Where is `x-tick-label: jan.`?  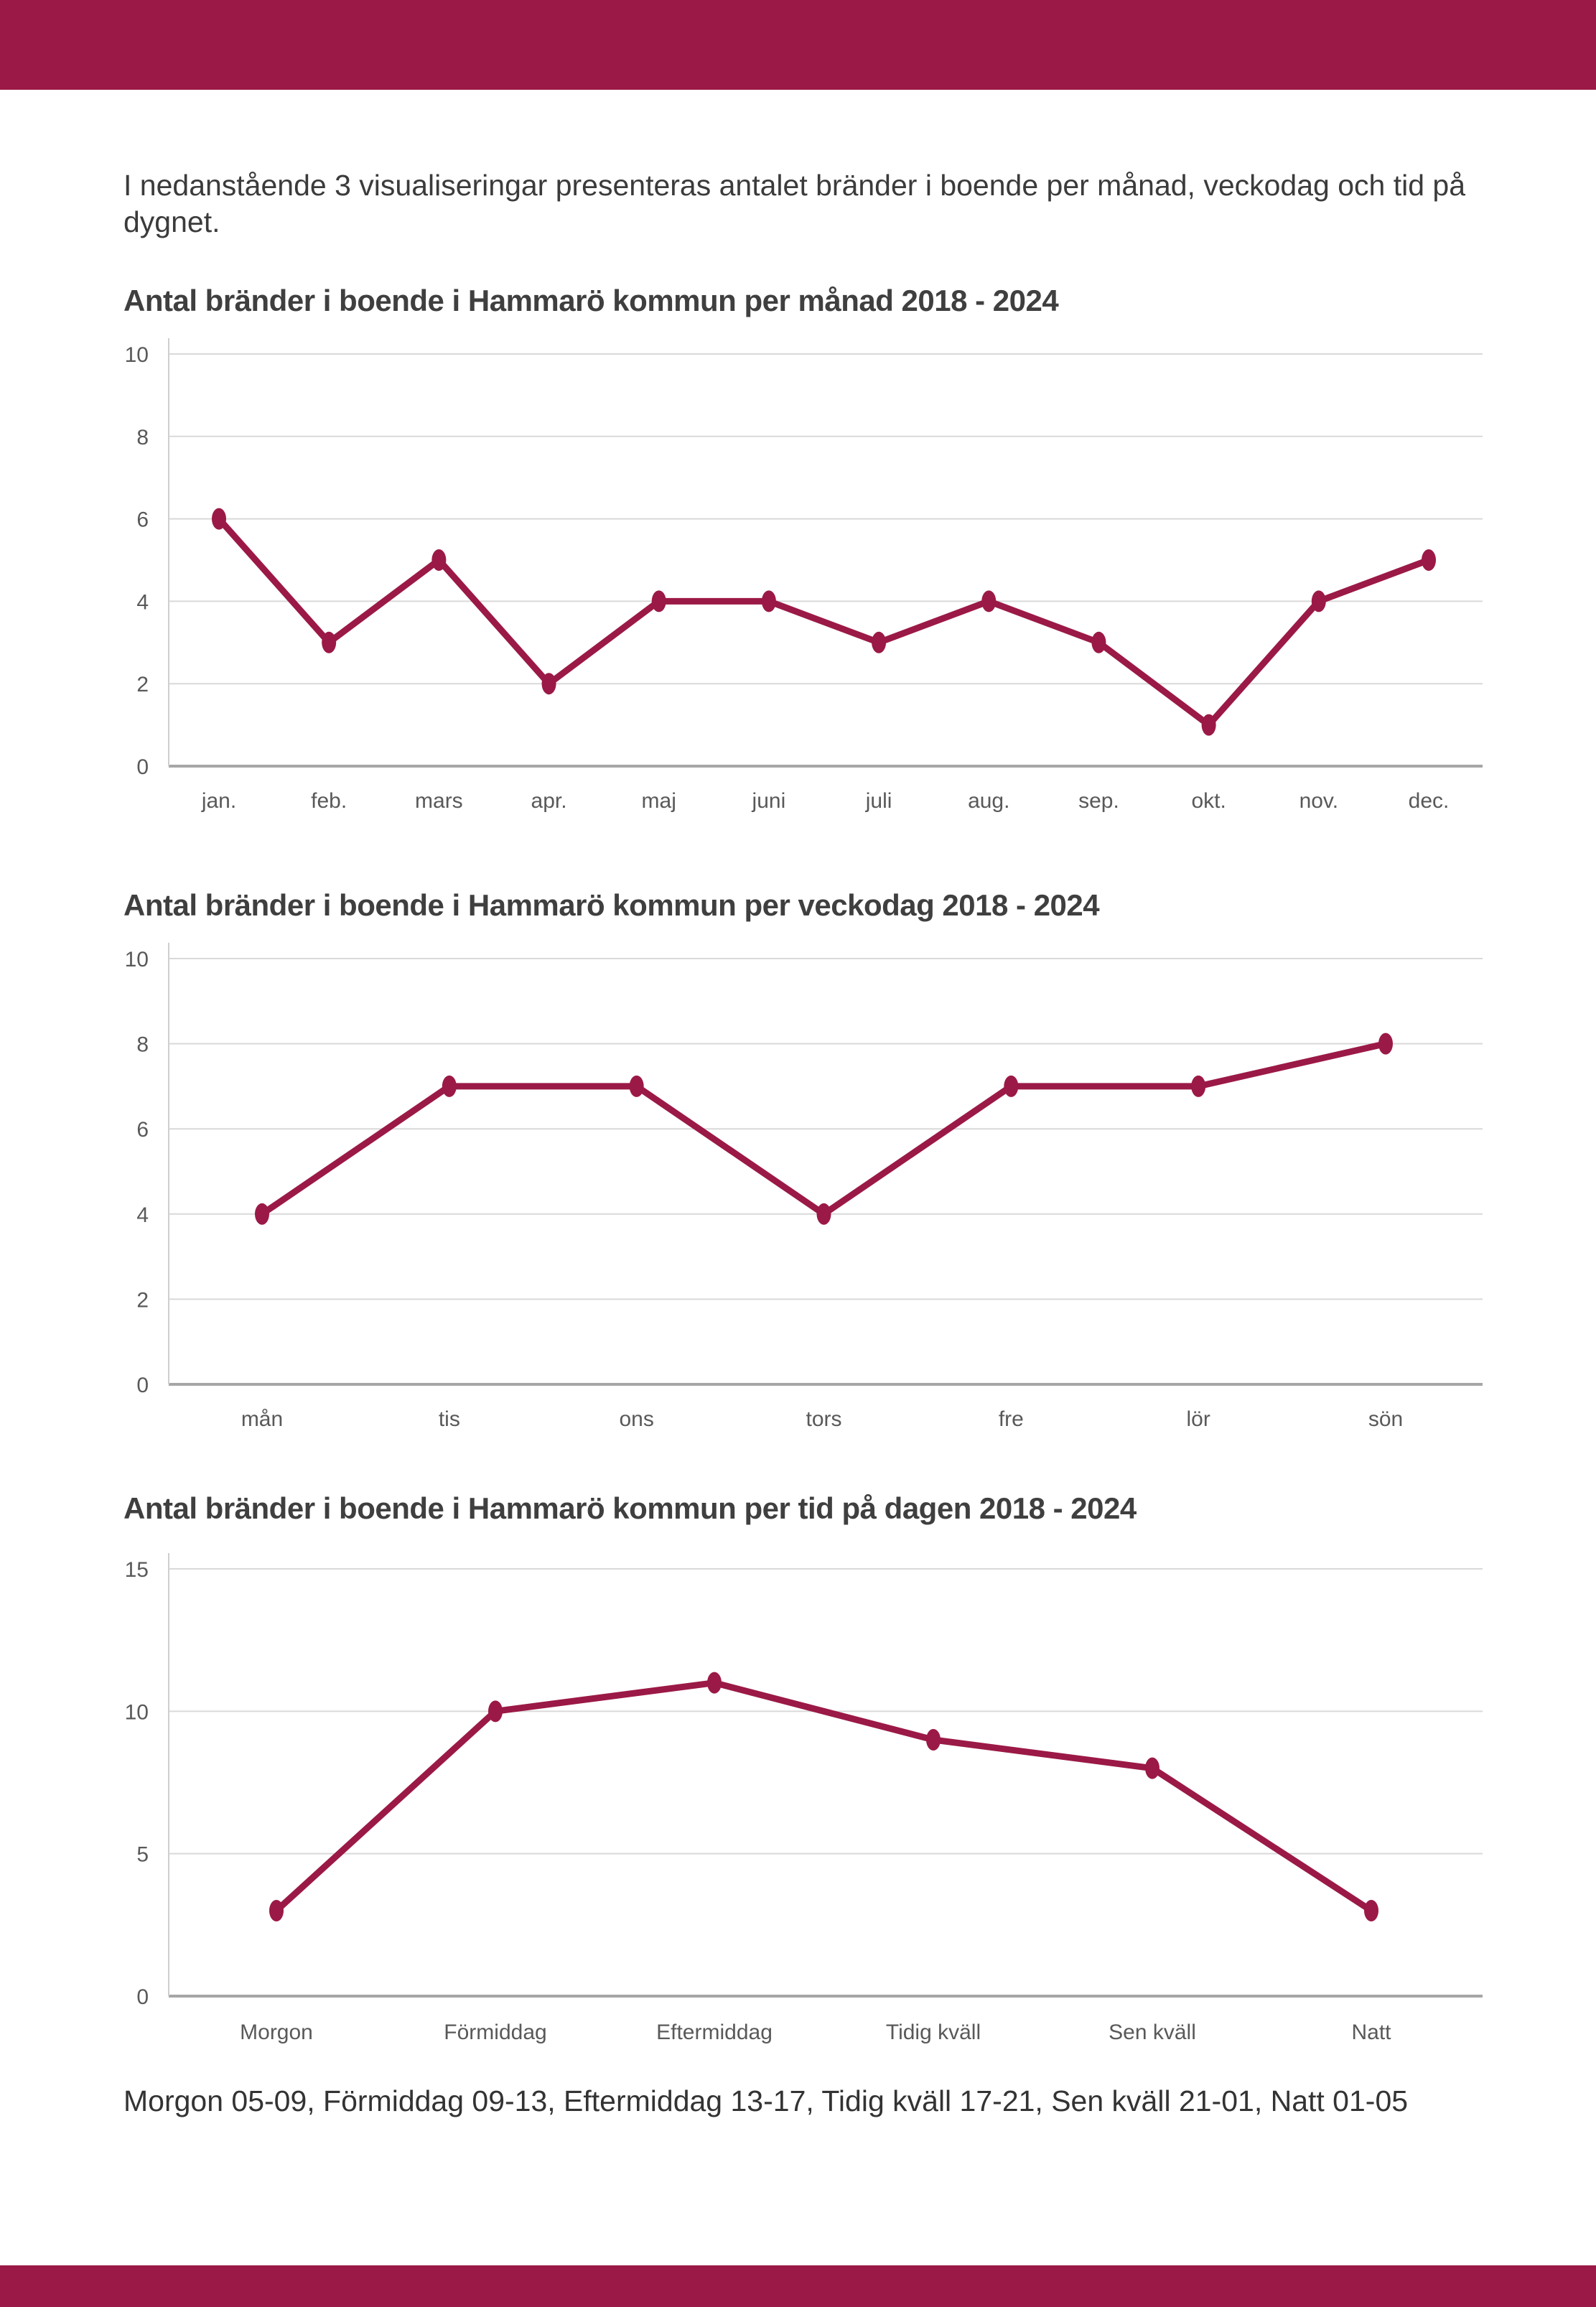
x-tick-label: jan. is located at coordinates (218, 801).